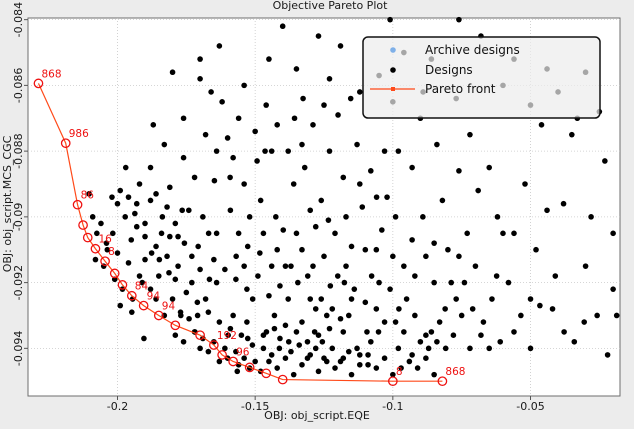  Describe the element at coordinates (393, 70) in the screenshot. I see `legend-designs-marker` at that location.